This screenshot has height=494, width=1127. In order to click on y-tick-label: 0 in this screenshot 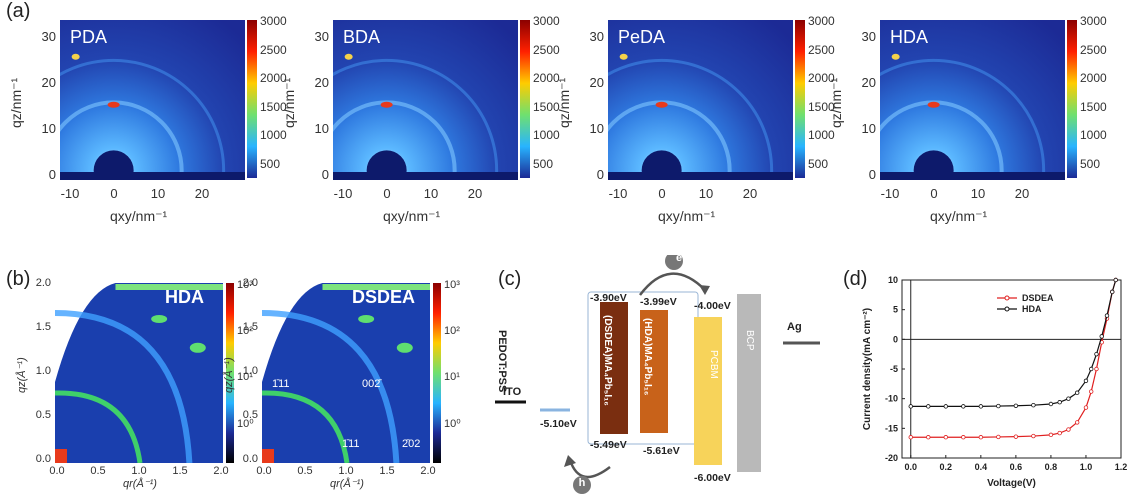, I will do `click(895, 339)`.